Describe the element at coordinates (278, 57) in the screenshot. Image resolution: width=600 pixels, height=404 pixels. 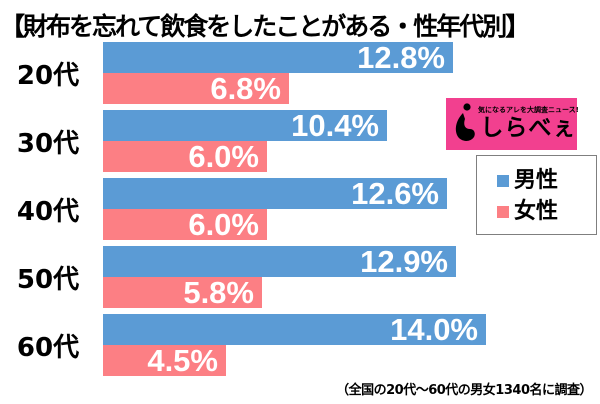
I see `male-bar: 12.8%` at that location.